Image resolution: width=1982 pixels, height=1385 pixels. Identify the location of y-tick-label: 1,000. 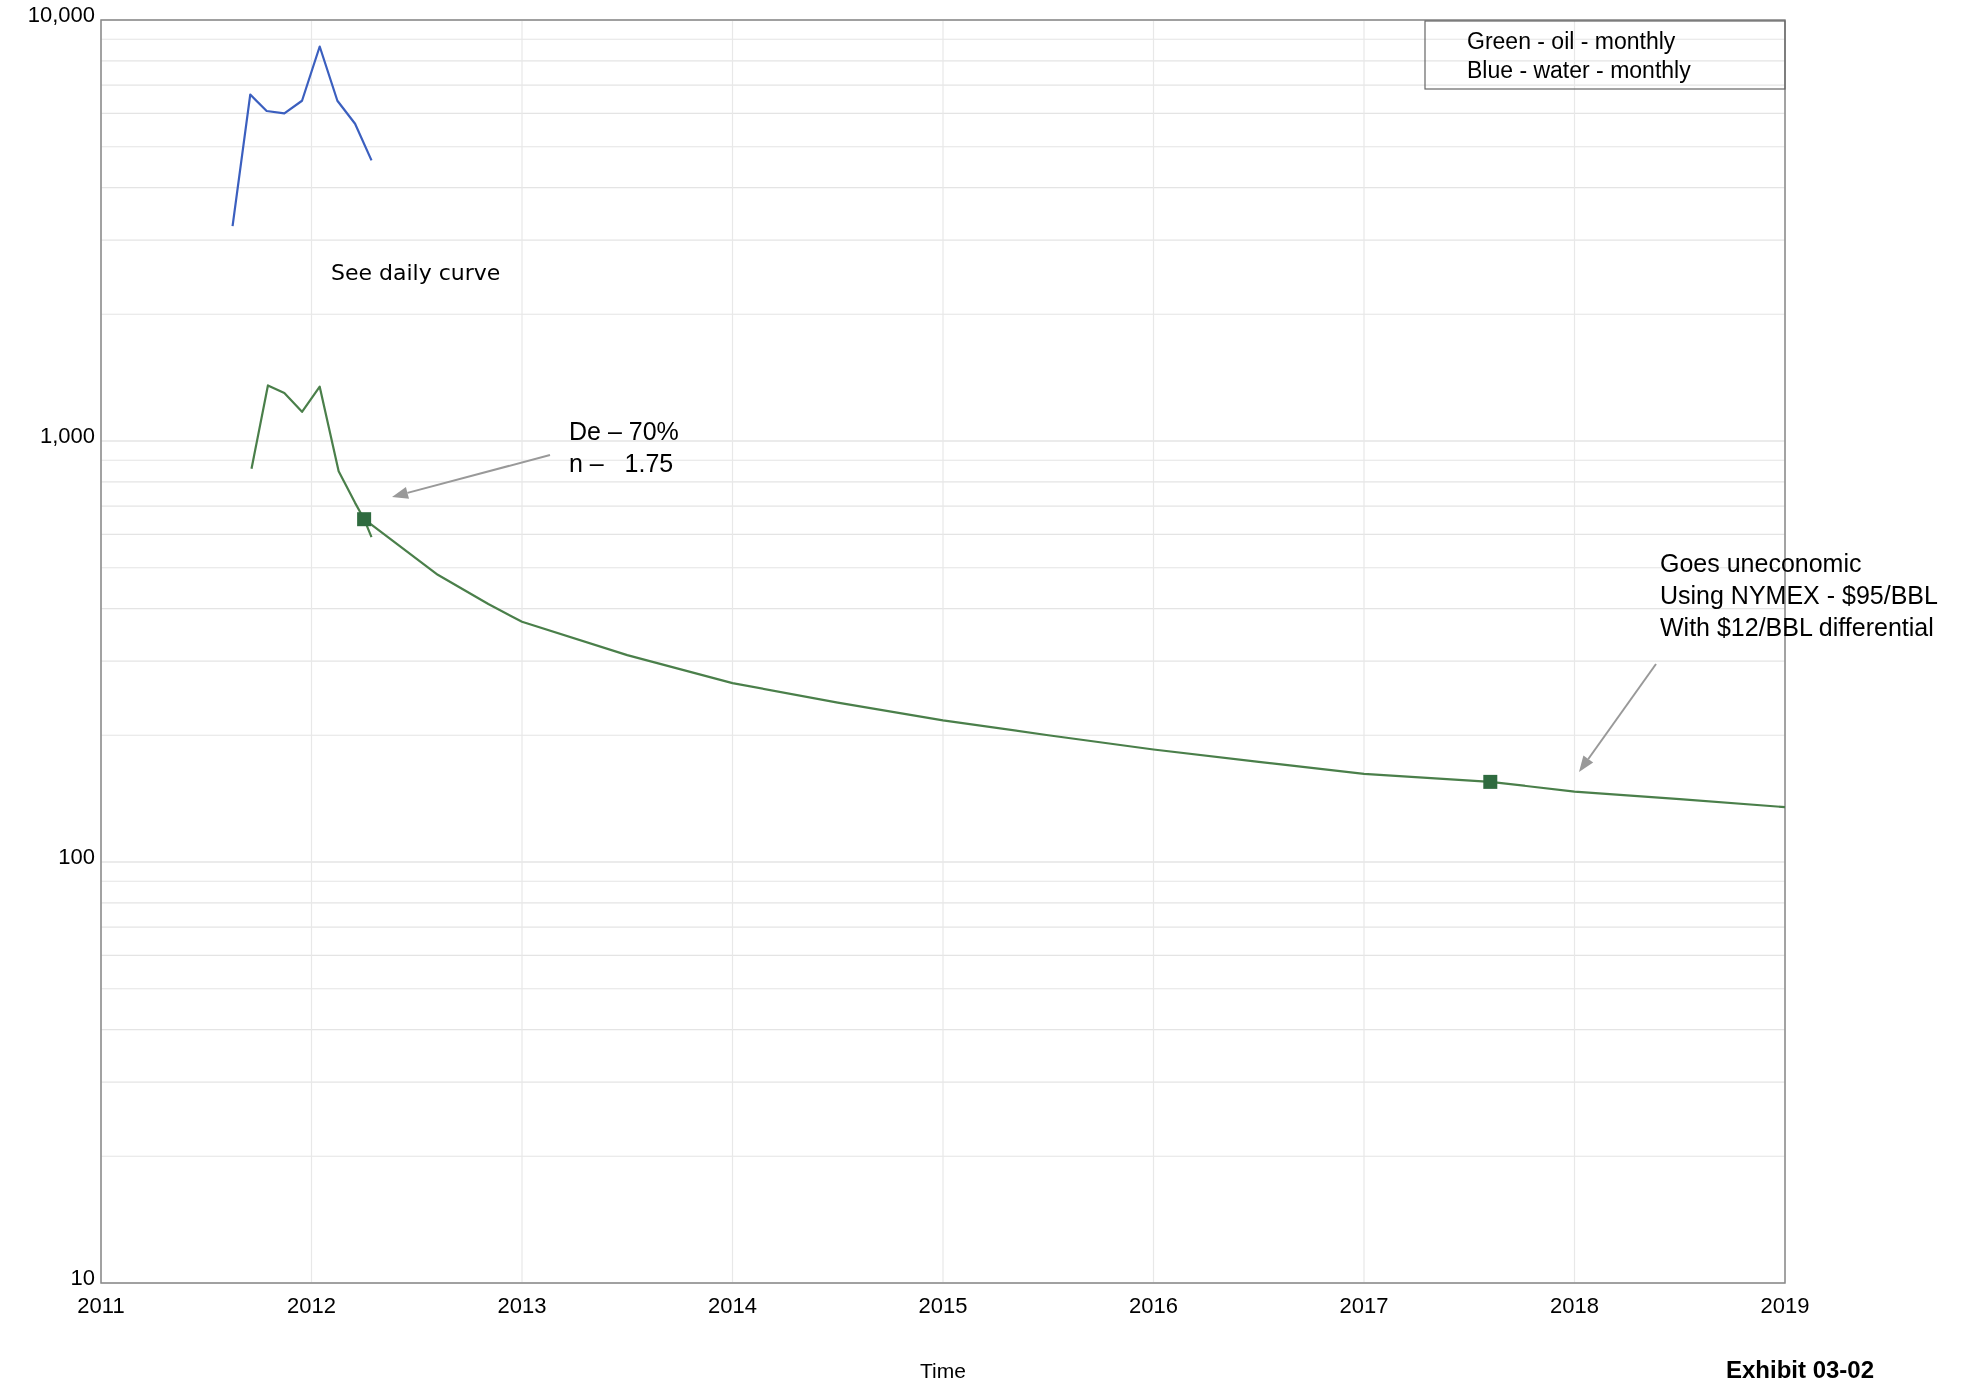
(67, 436).